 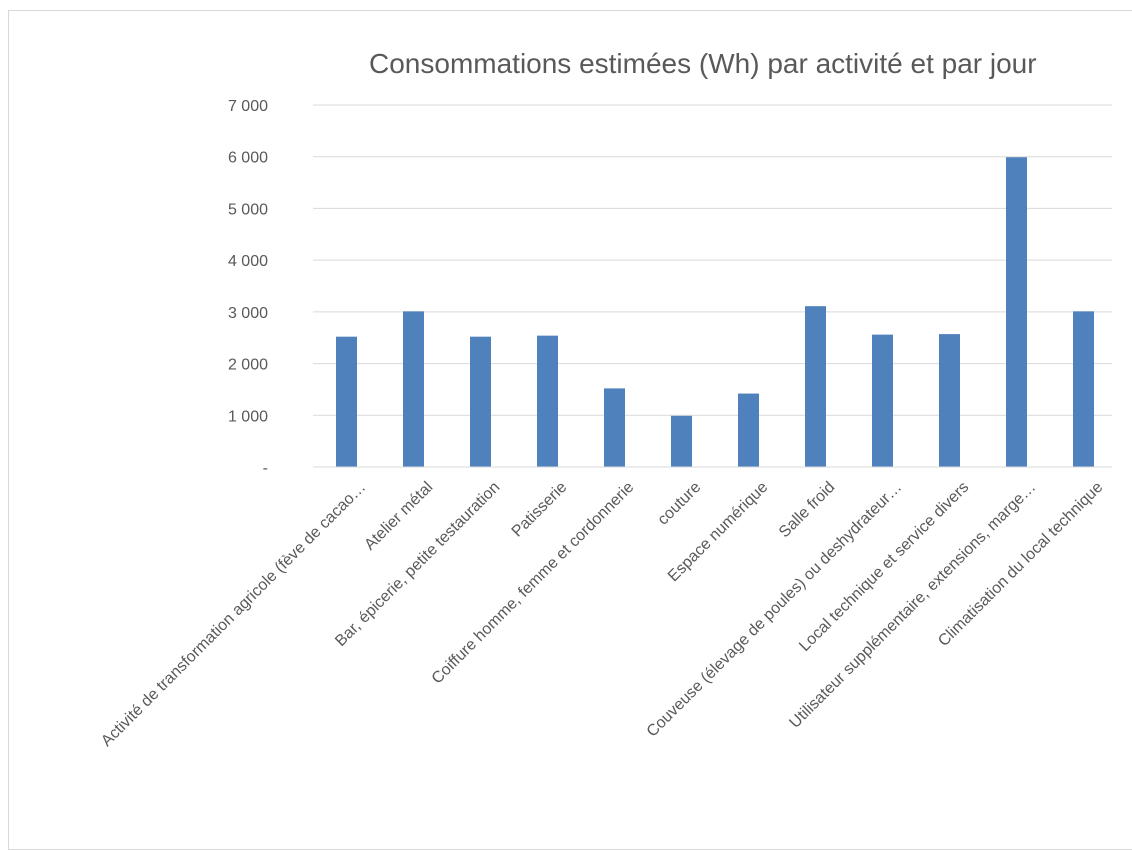 I want to click on y-axis-tick-labels: - 1 000 2 000 3 000 4 000 5 000 6 000 7 000, so click(x=248, y=287).